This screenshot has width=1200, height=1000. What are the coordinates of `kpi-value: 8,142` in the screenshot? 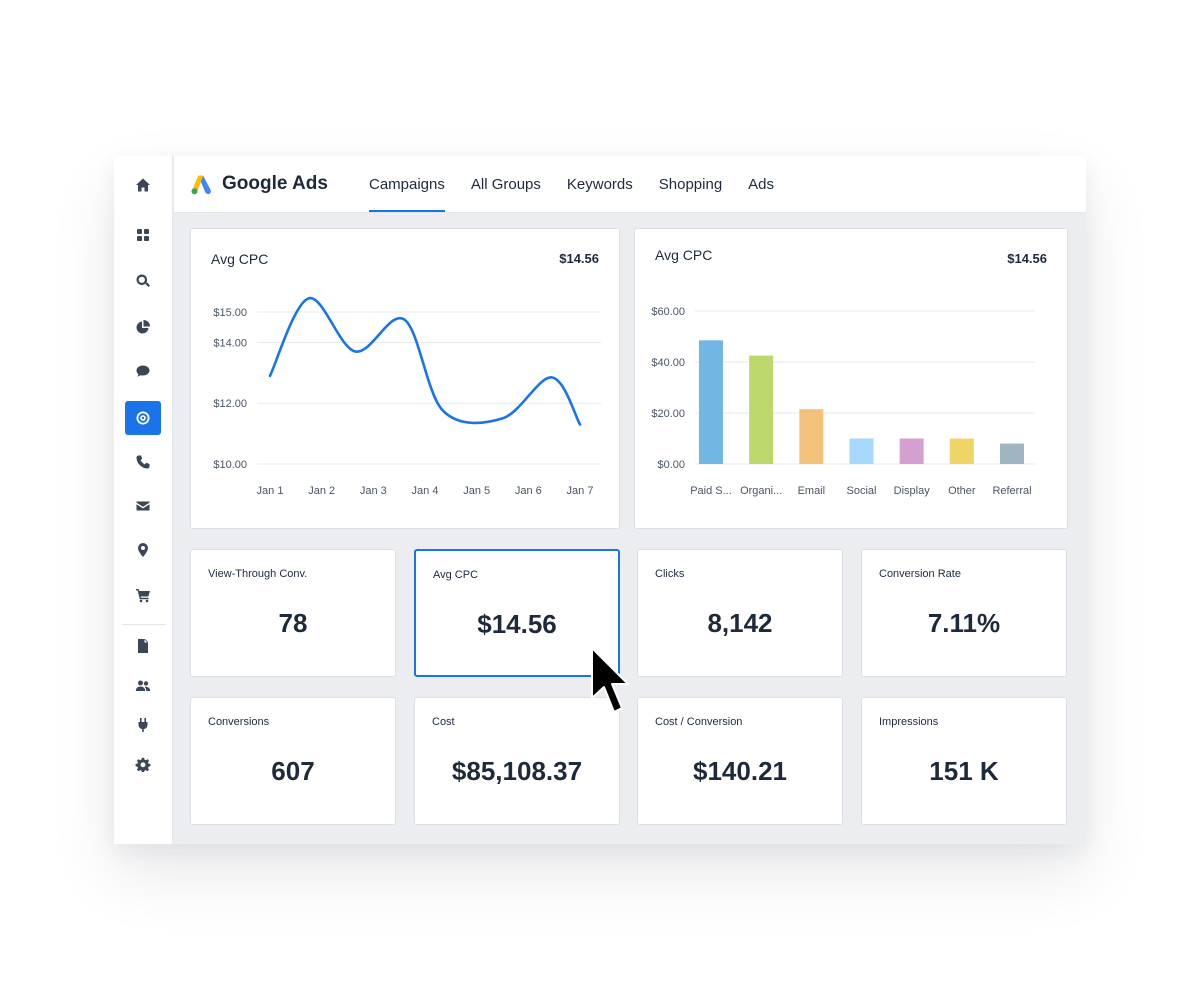 It's located at (740, 623).